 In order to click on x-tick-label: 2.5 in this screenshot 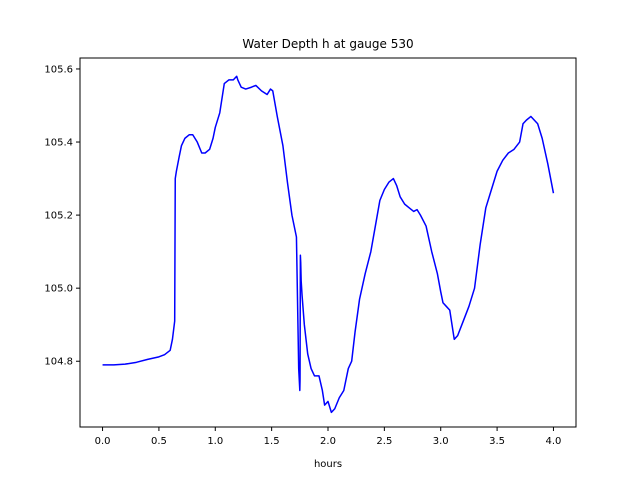, I will do `click(384, 441)`.